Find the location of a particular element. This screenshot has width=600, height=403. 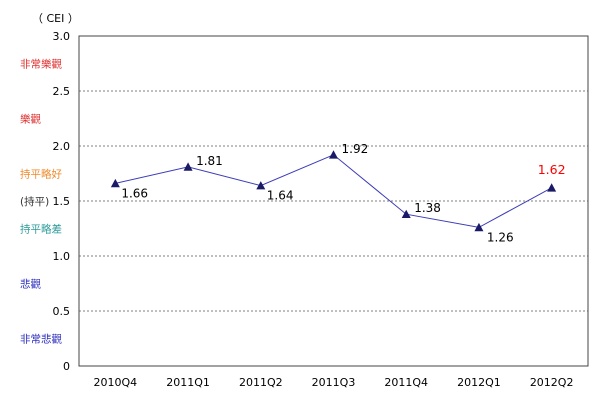

sentiment-label: 非常樂觀 is located at coordinates (41, 64).